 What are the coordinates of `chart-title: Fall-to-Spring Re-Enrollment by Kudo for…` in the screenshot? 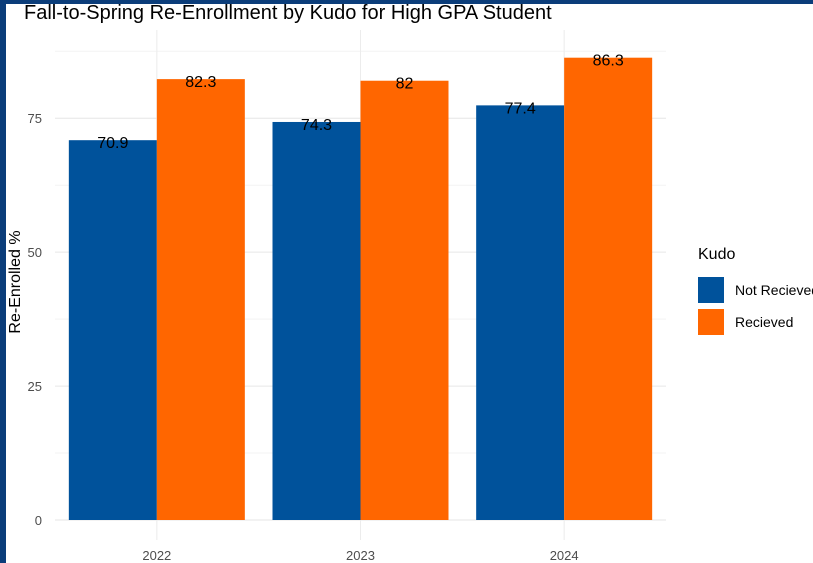 It's located at (288, 13).